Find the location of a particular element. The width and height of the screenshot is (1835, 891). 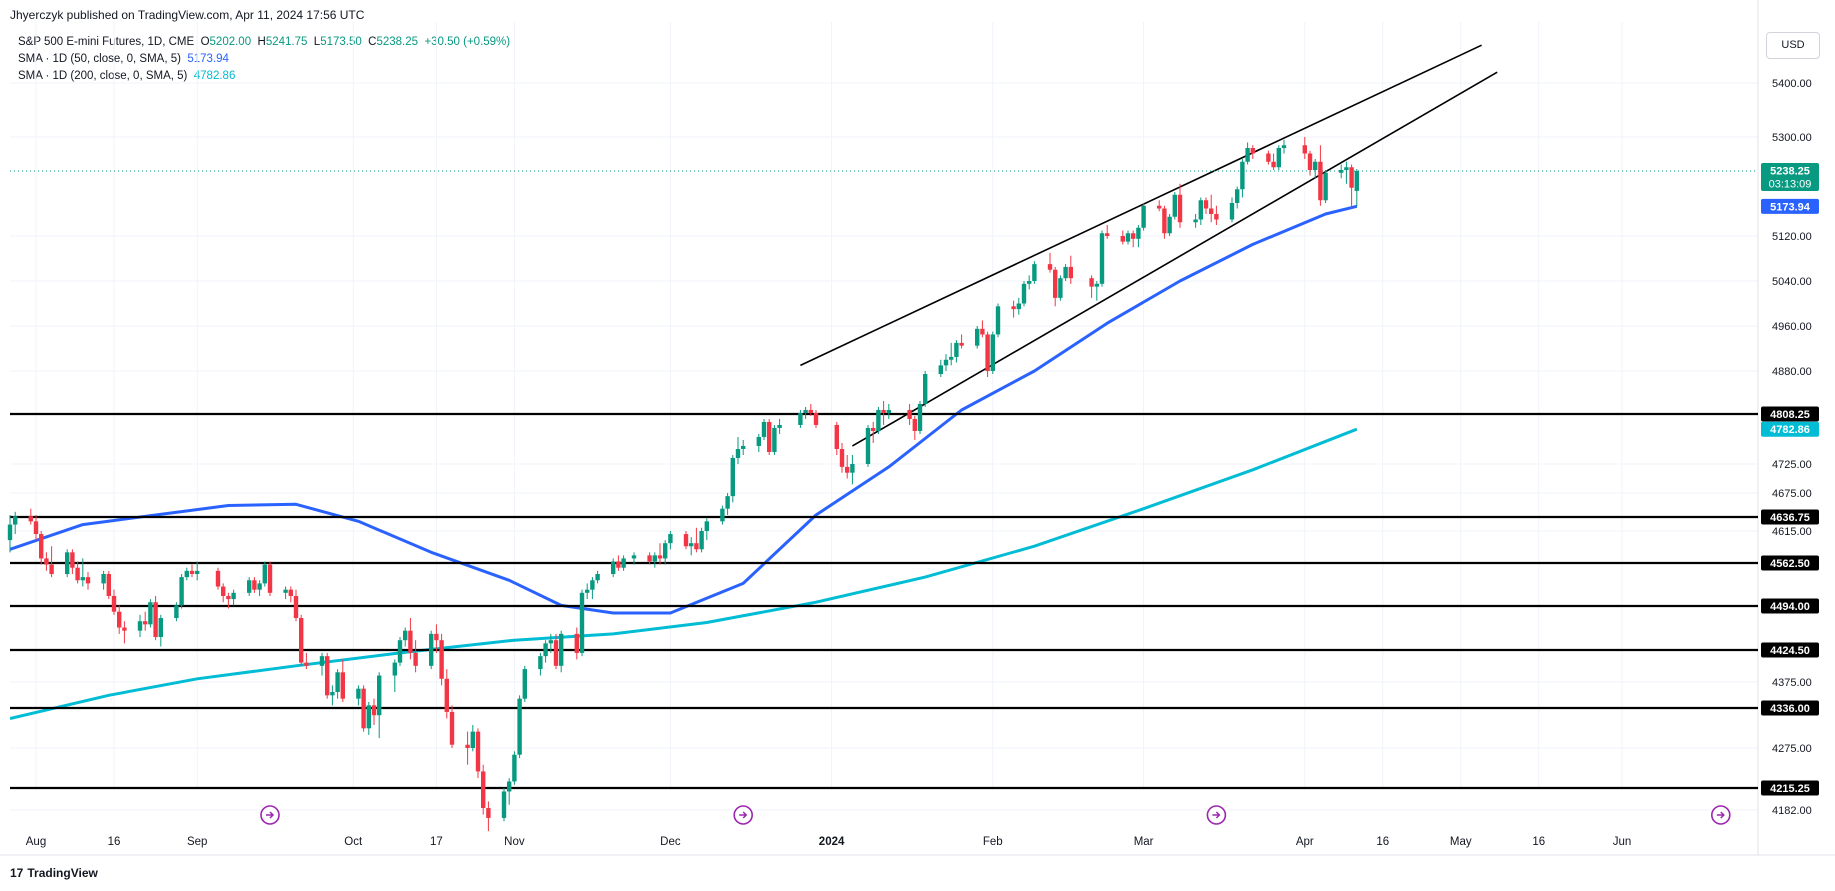

time-tick-label: Dec is located at coordinates (670, 842).